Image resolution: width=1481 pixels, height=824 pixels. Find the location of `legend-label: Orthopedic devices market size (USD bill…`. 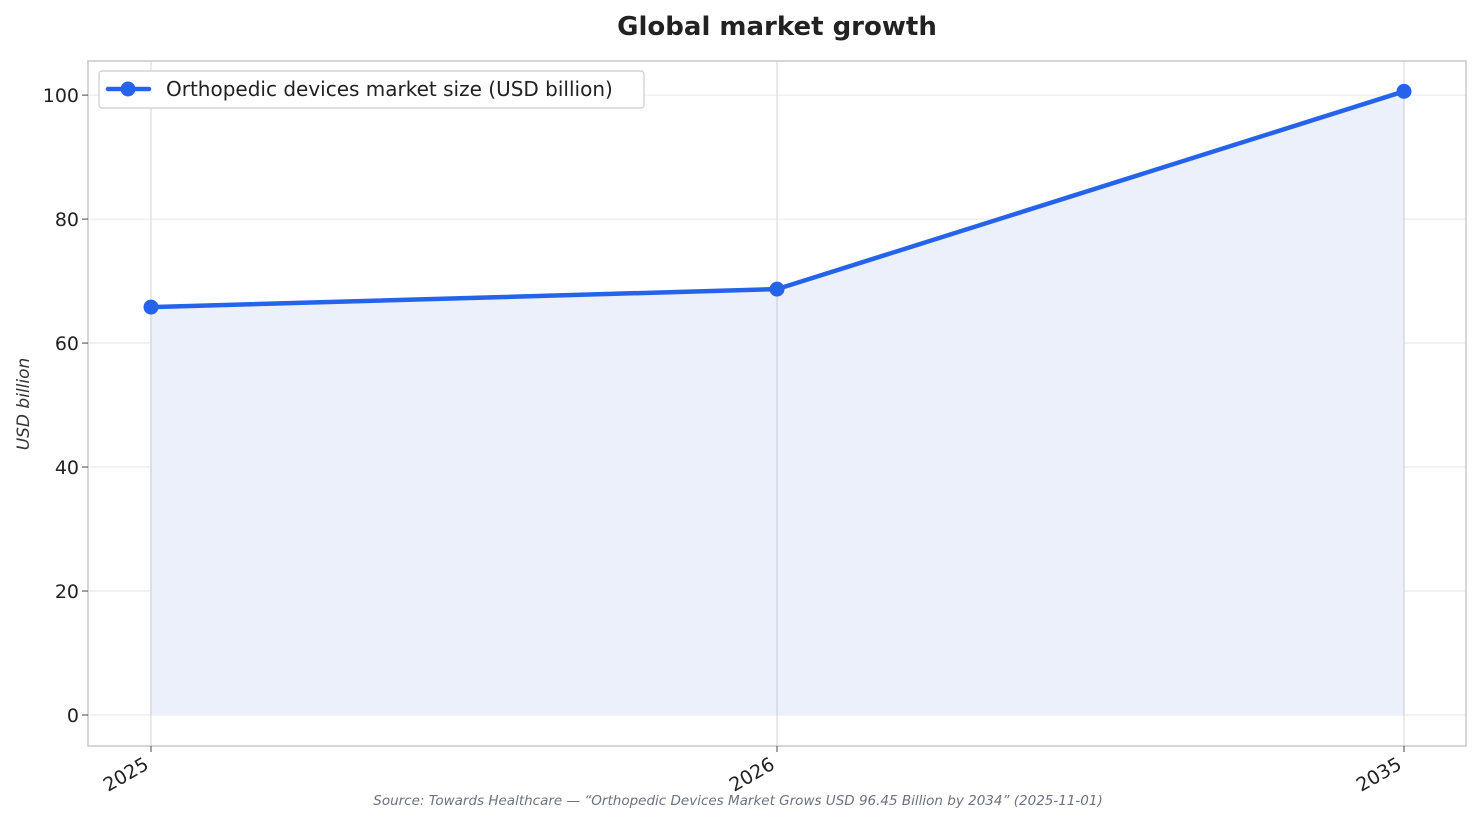

legend-label: Orthopedic devices market size (USD bill… is located at coordinates (389, 89).